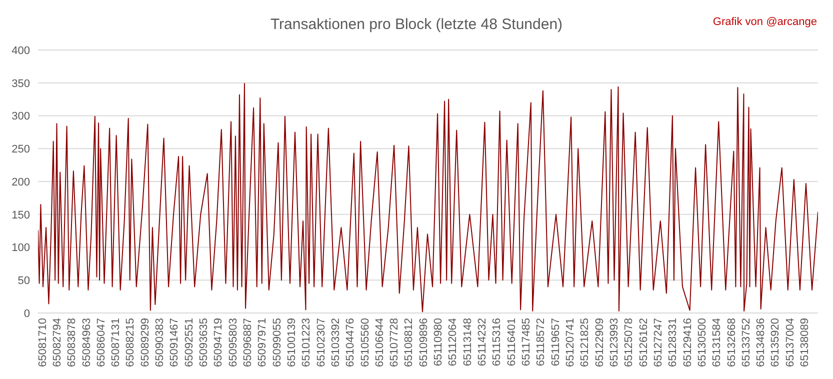 Image resolution: width=833 pixels, height=379 pixels. Describe the element at coordinates (292, 342) in the screenshot. I see `x-tick-label: 65100139` at that location.